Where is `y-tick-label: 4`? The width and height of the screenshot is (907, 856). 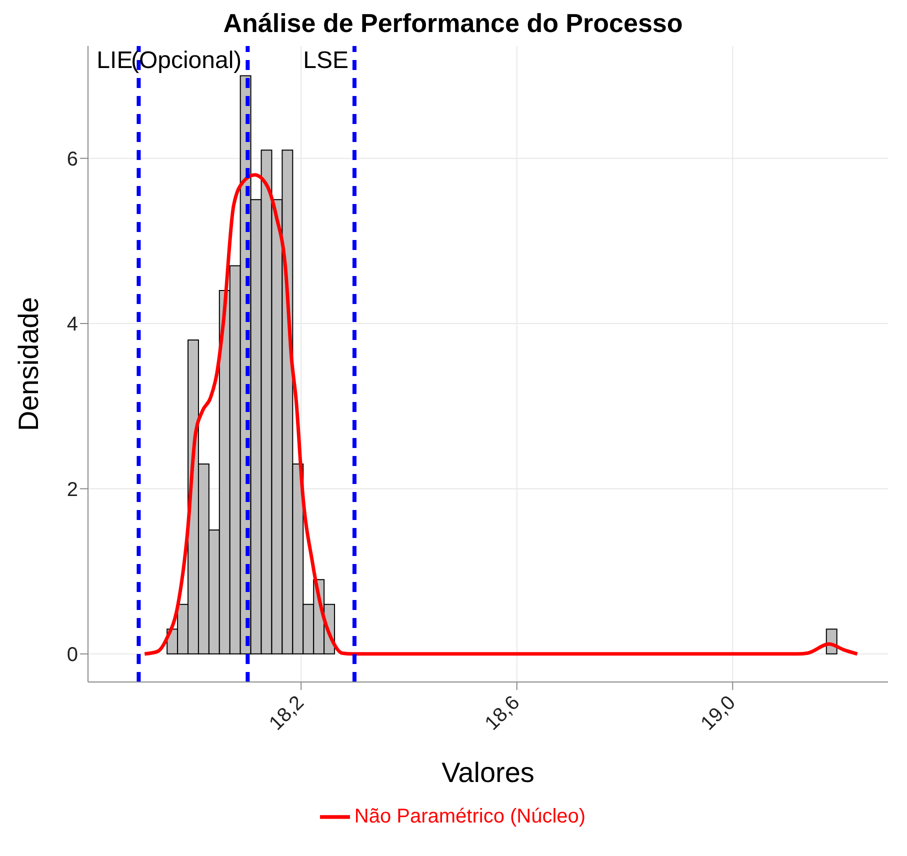 y-tick-label: 4 is located at coordinates (72, 325).